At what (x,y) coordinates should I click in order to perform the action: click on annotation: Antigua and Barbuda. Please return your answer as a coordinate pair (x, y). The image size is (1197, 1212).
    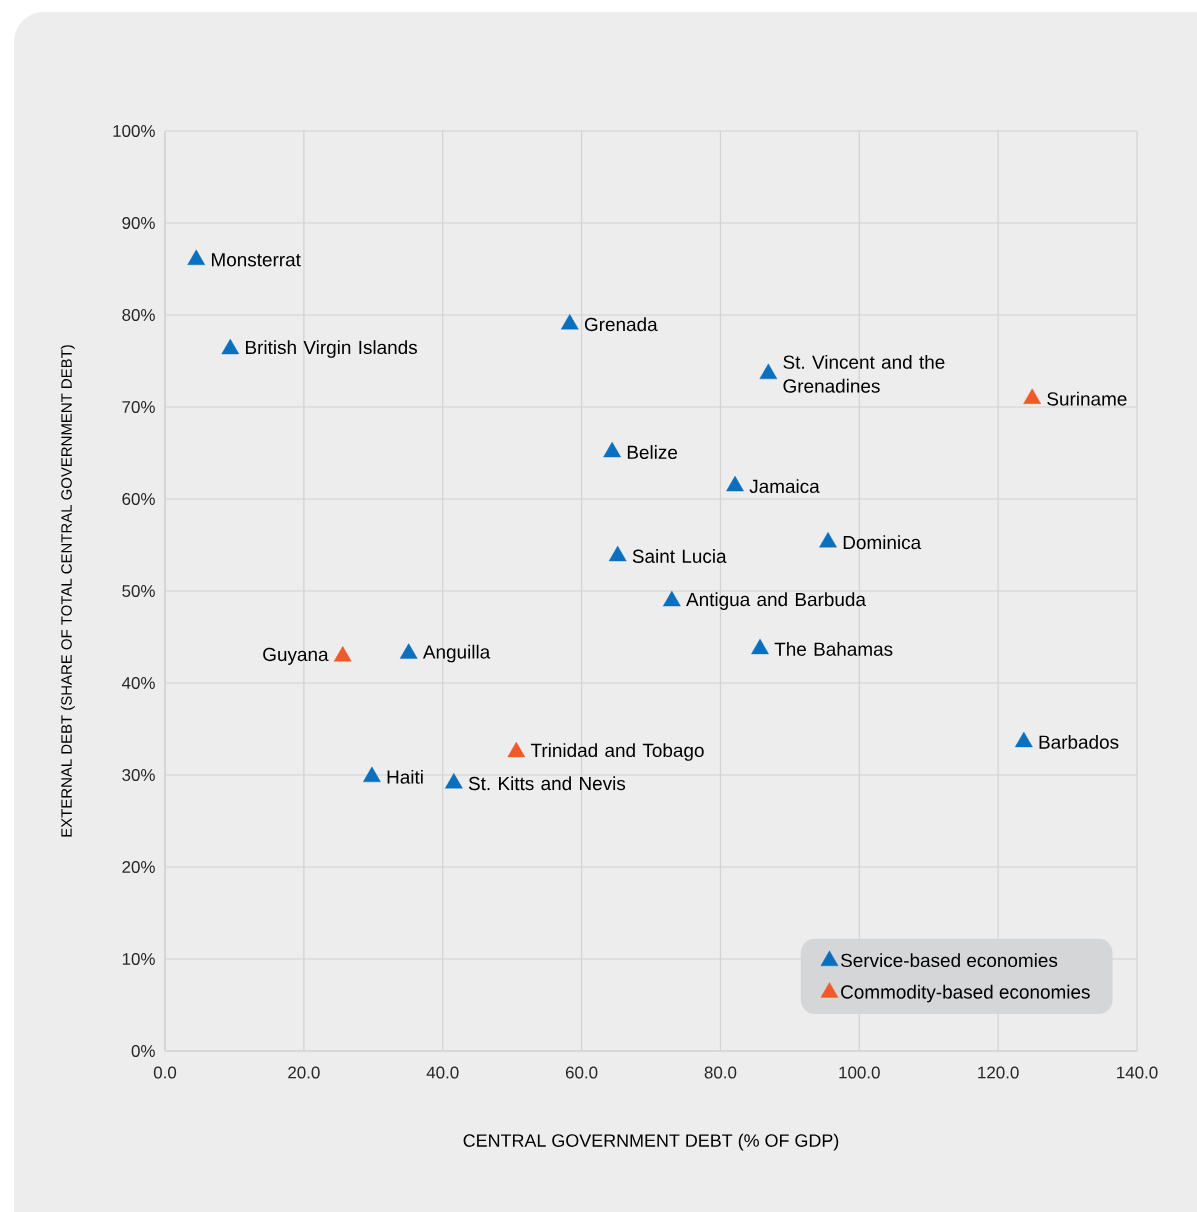
    Looking at the image, I should click on (776, 601).